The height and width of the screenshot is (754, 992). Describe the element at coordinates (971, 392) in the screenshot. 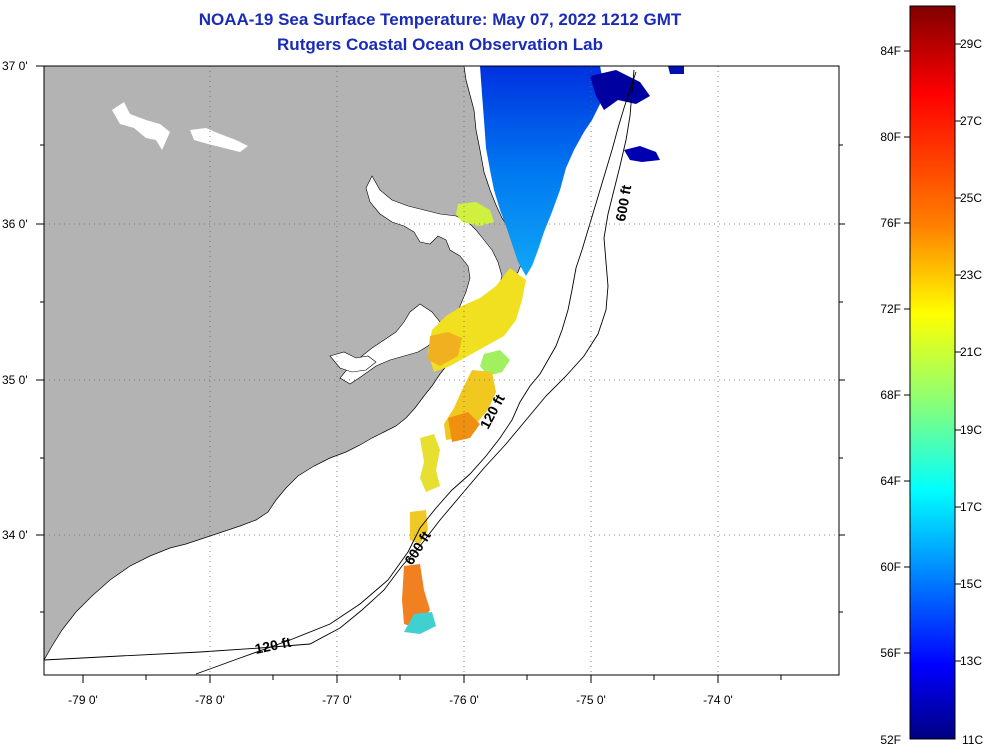

I see `colorbar-celsius-labels: 29C 27C 25C 23C 21C 19C 17C 15C 13C 11C` at that location.